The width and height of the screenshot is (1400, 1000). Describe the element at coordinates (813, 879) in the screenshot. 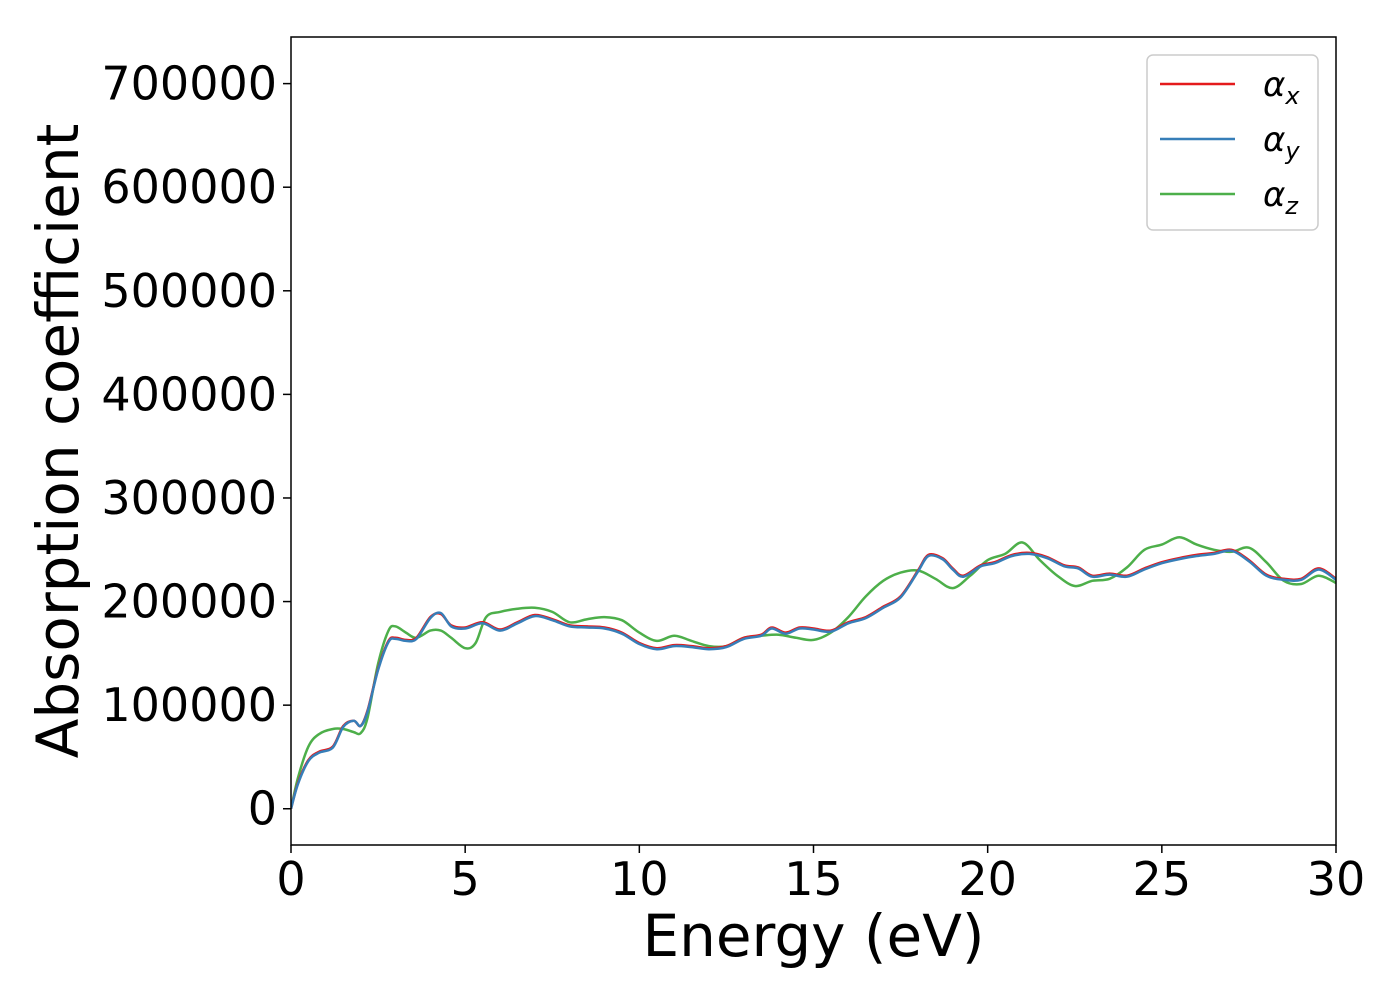

I see `x-tick-label: 15` at that location.